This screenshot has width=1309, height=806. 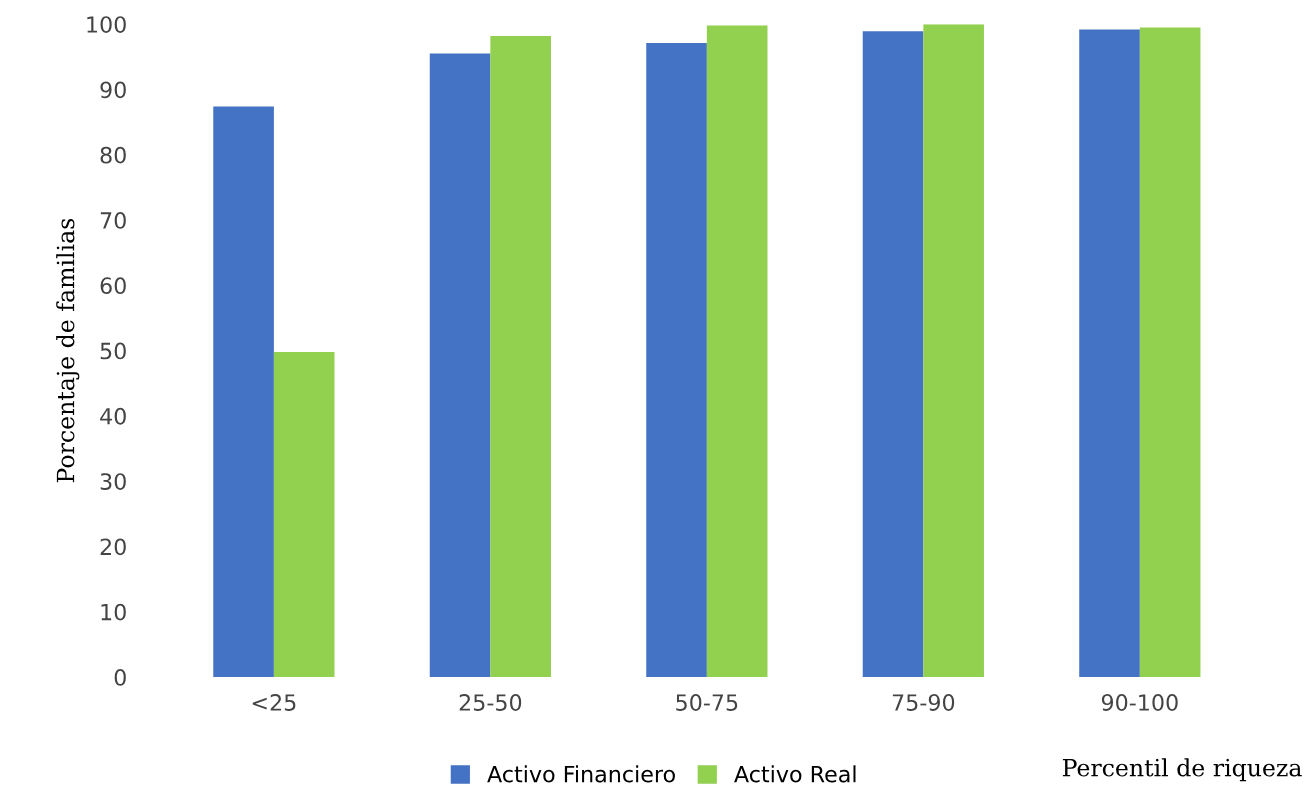 What do you see at coordinates (923, 702) in the screenshot?
I see `x-tick-label: 75-90` at bounding box center [923, 702].